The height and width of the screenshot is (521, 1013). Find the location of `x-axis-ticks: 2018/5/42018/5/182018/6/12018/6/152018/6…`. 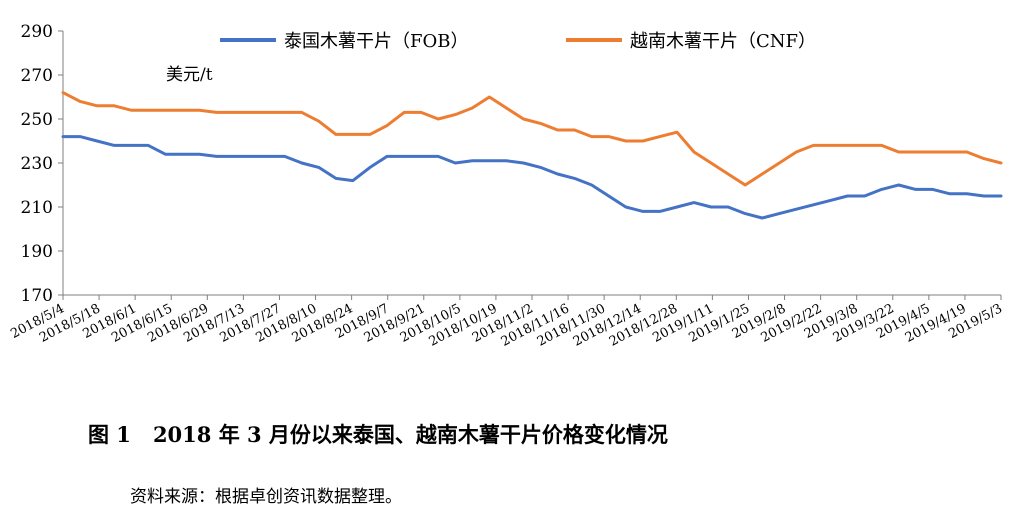

x-axis-ticks: 2018/5/42018/5/182018/6/12018/6/152018/6… is located at coordinates (506, 322).